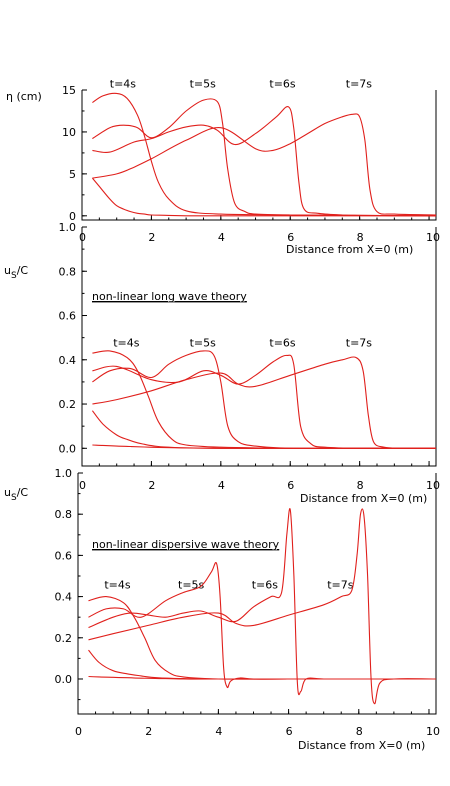  What do you see at coordinates (69, 90) in the screenshot?
I see `y-tick-label: 15` at bounding box center [69, 90].